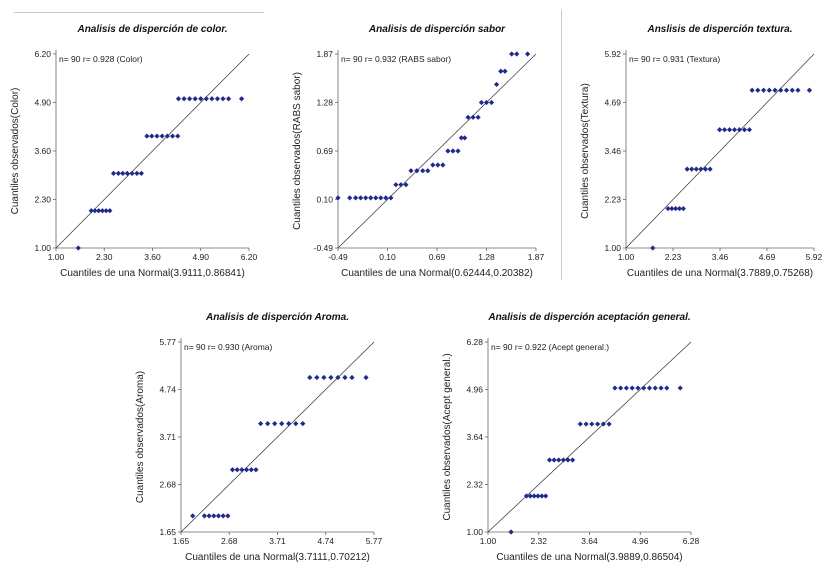  What do you see at coordinates (324, 103) in the screenshot?
I see `chart-1-ytick-label: 1.28` at bounding box center [324, 103].